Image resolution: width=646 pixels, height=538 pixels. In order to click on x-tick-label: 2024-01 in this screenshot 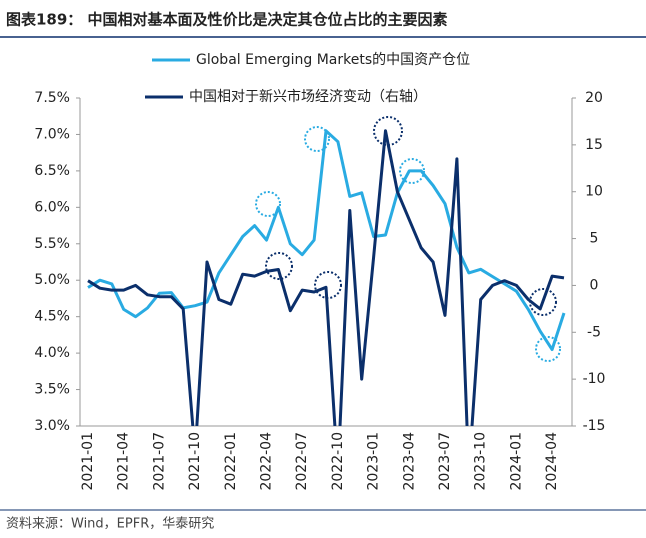, I will do `click(516, 461)`.